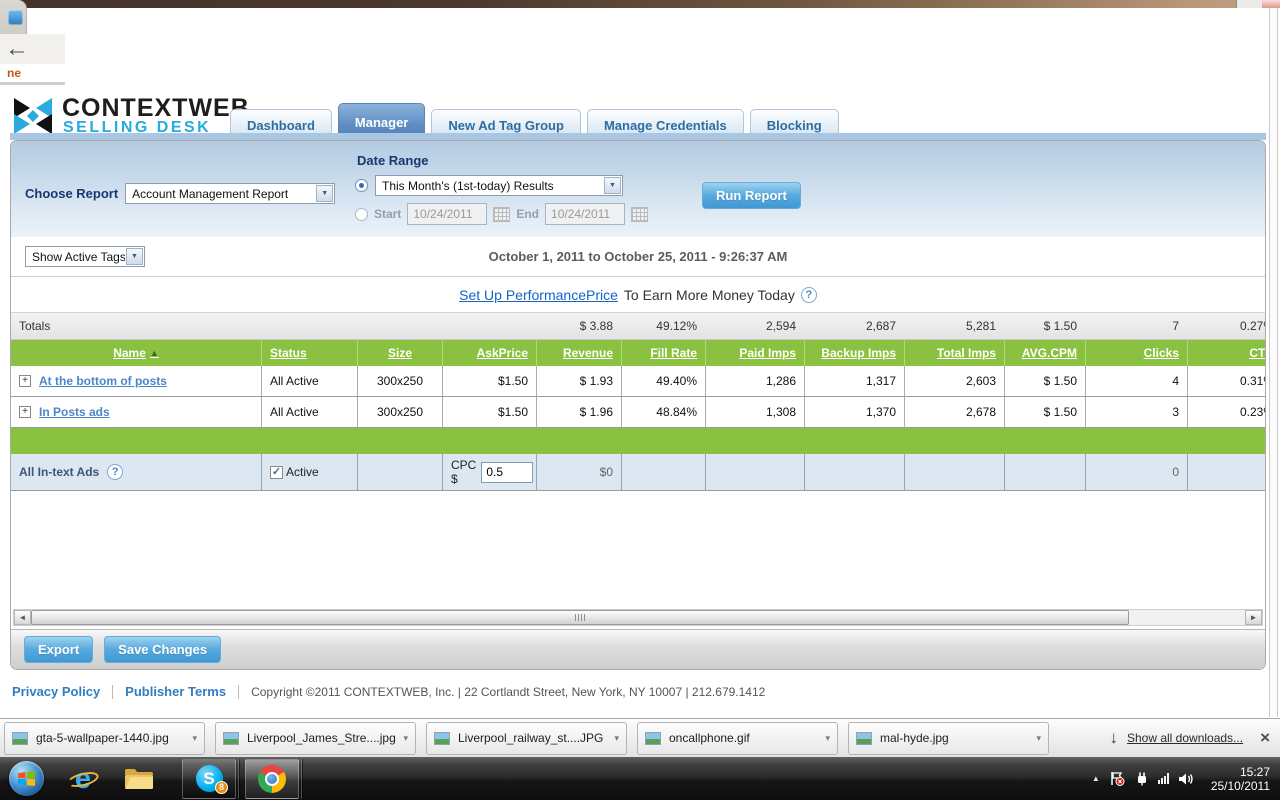 This screenshot has width=1280, height=800. I want to click on explorer-folder-icon, so click(139, 779).